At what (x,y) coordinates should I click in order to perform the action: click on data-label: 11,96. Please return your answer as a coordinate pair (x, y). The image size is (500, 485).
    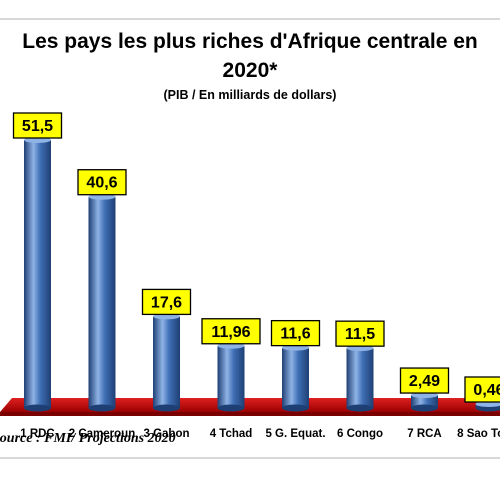
    Looking at the image, I should click on (230, 332).